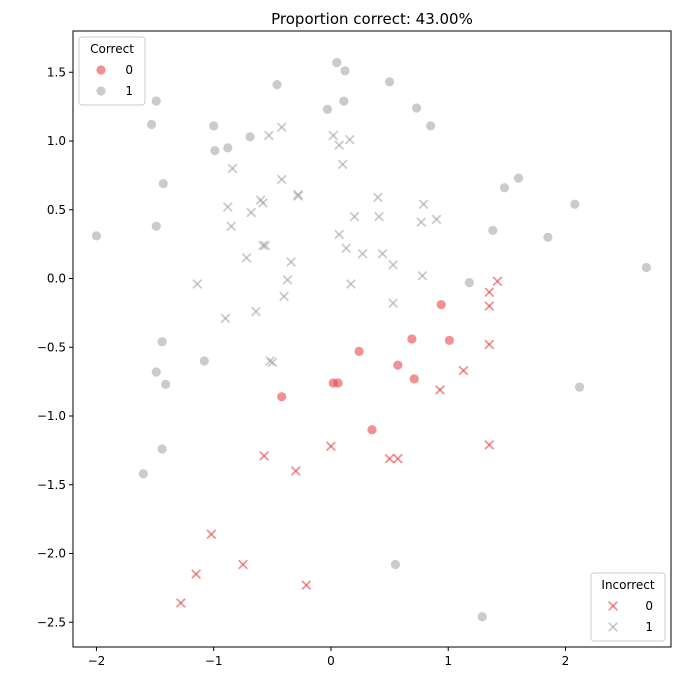 Image resolution: width=683 pixels, height=682 pixels. I want to click on x-tick-label: 1, so click(448, 661).